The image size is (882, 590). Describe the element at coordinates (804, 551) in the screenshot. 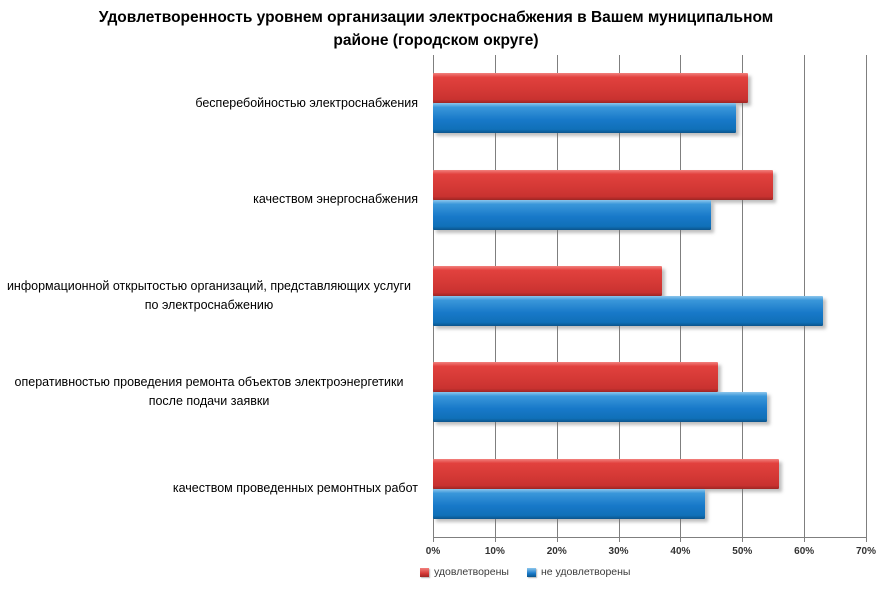

I see `x-tick-label: 60%` at that location.